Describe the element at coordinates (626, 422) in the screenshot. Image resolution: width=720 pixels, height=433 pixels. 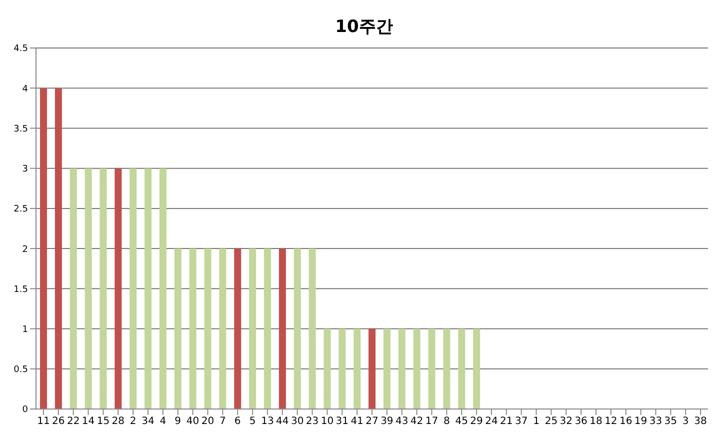
I see `x-tick-label: 16` at that location.